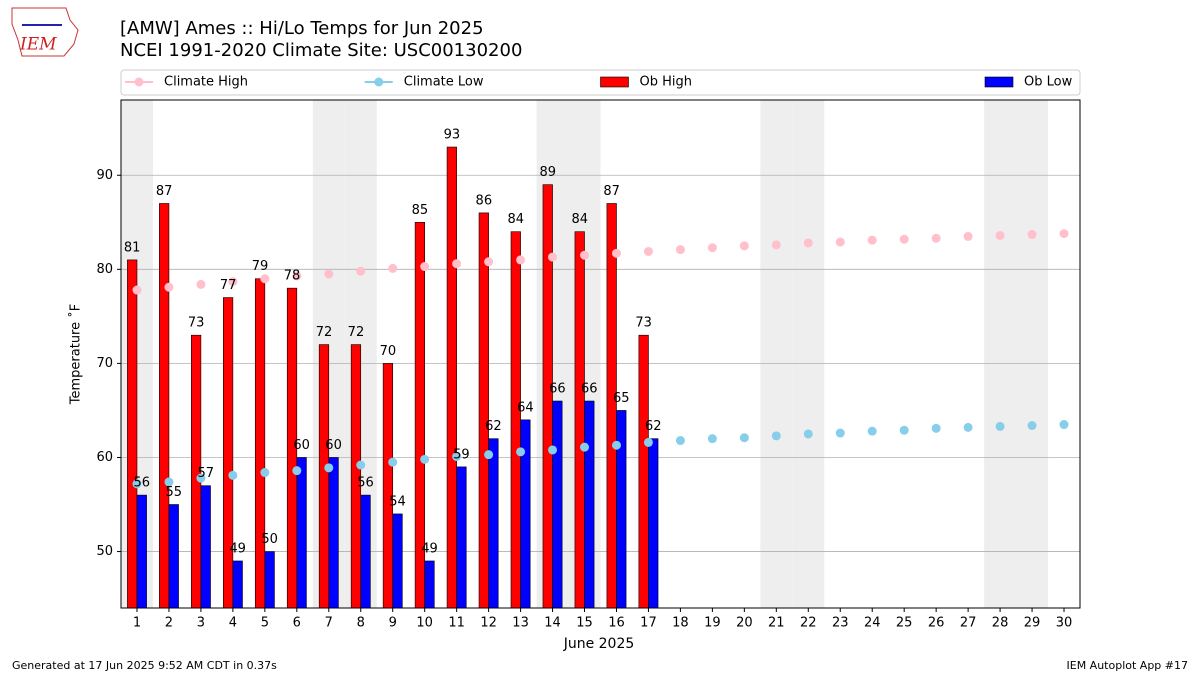 This screenshot has width=1200, height=675. What do you see at coordinates (333, 445) in the screenshot?
I see `bar-label: 60` at bounding box center [333, 445].